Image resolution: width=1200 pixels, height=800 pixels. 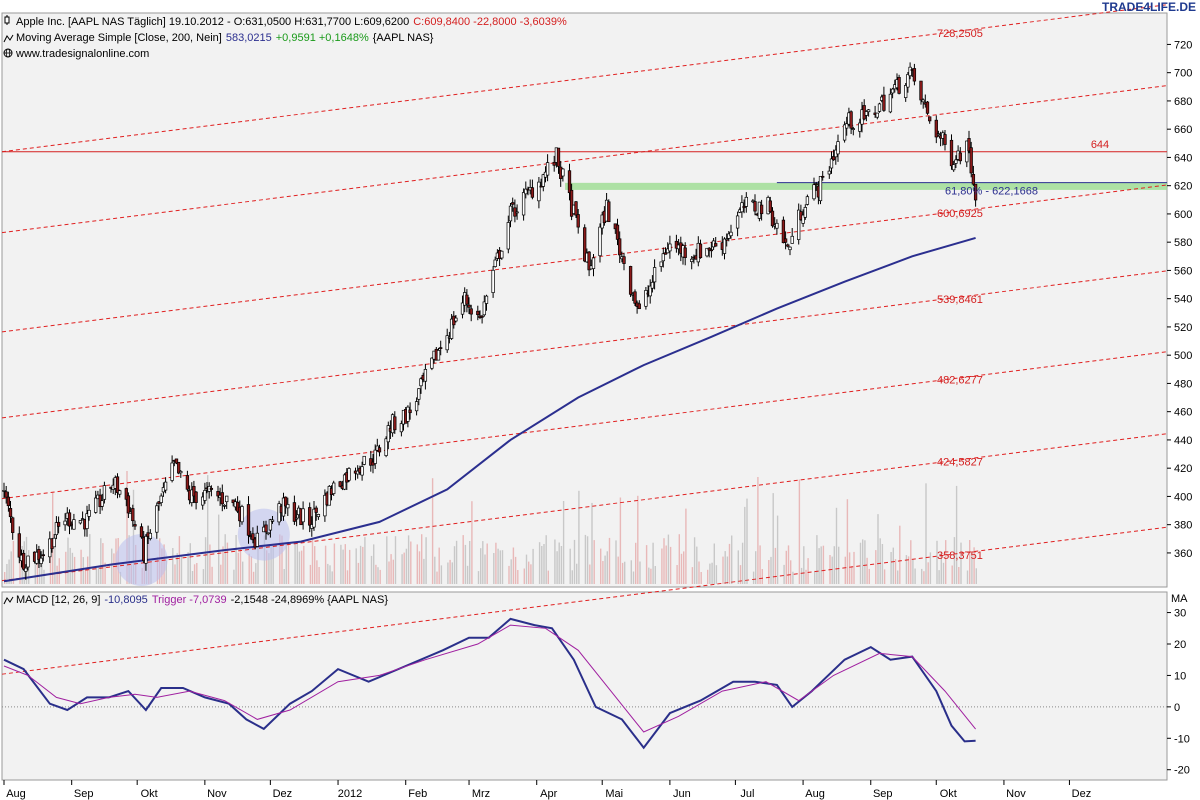 What do you see at coordinates (119, 38) in the screenshot?
I see `ma-legend-prefix: Moving Average Simple [Close, 200, Nein]` at bounding box center [119, 38].